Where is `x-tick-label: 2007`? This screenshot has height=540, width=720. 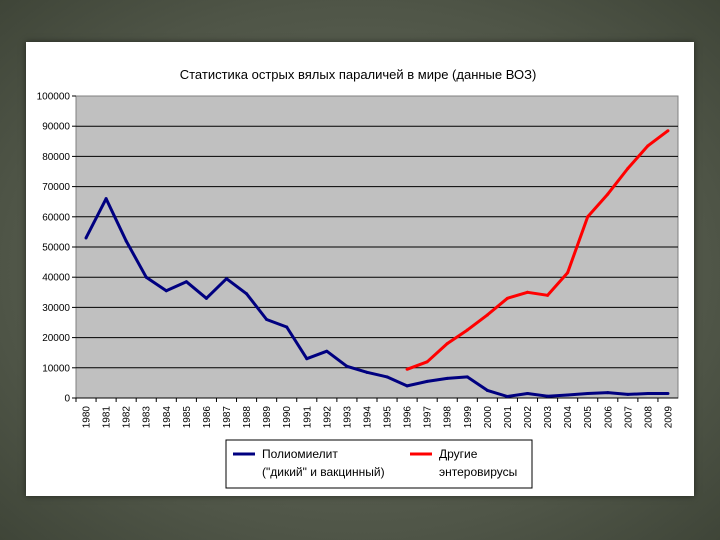
x-tick-label: 2007 is located at coordinates (628, 417).